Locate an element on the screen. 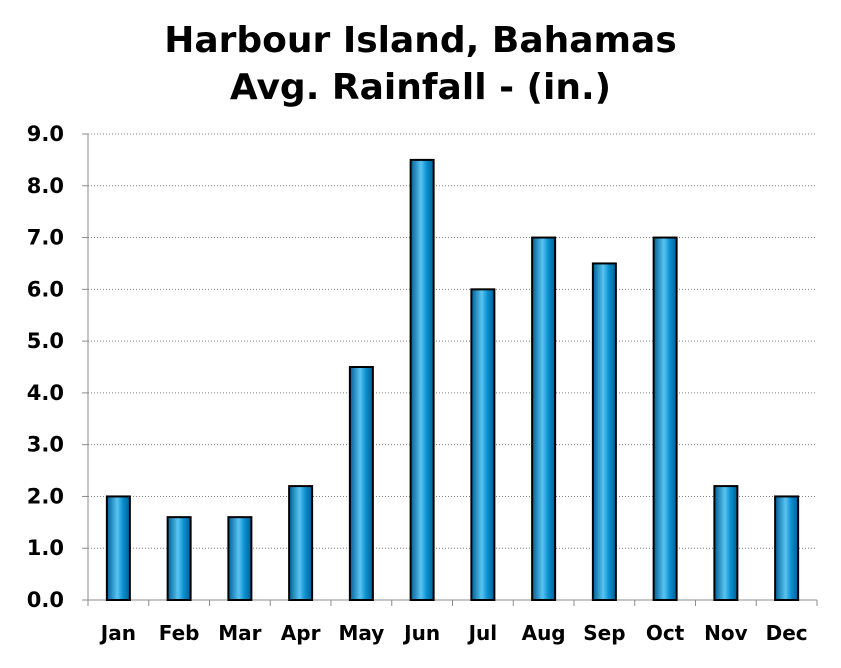 The height and width of the screenshot is (668, 841). x-tick-label: Jun is located at coordinates (421, 633).